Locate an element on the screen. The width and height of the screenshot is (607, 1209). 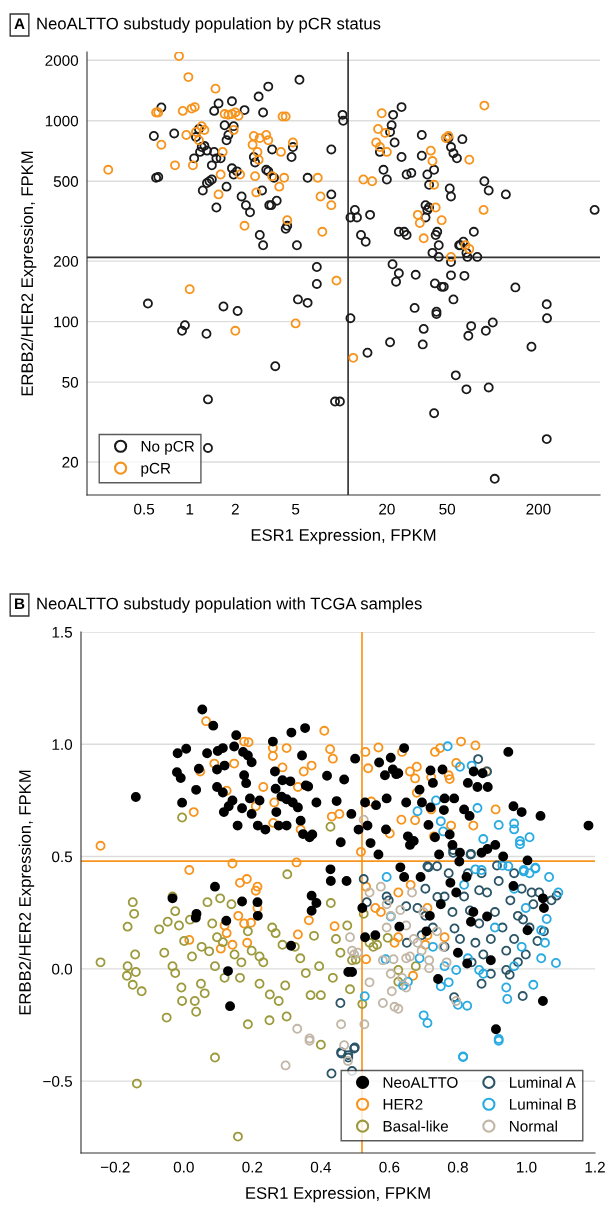
legend-label: No pCR is located at coordinates (168, 447).